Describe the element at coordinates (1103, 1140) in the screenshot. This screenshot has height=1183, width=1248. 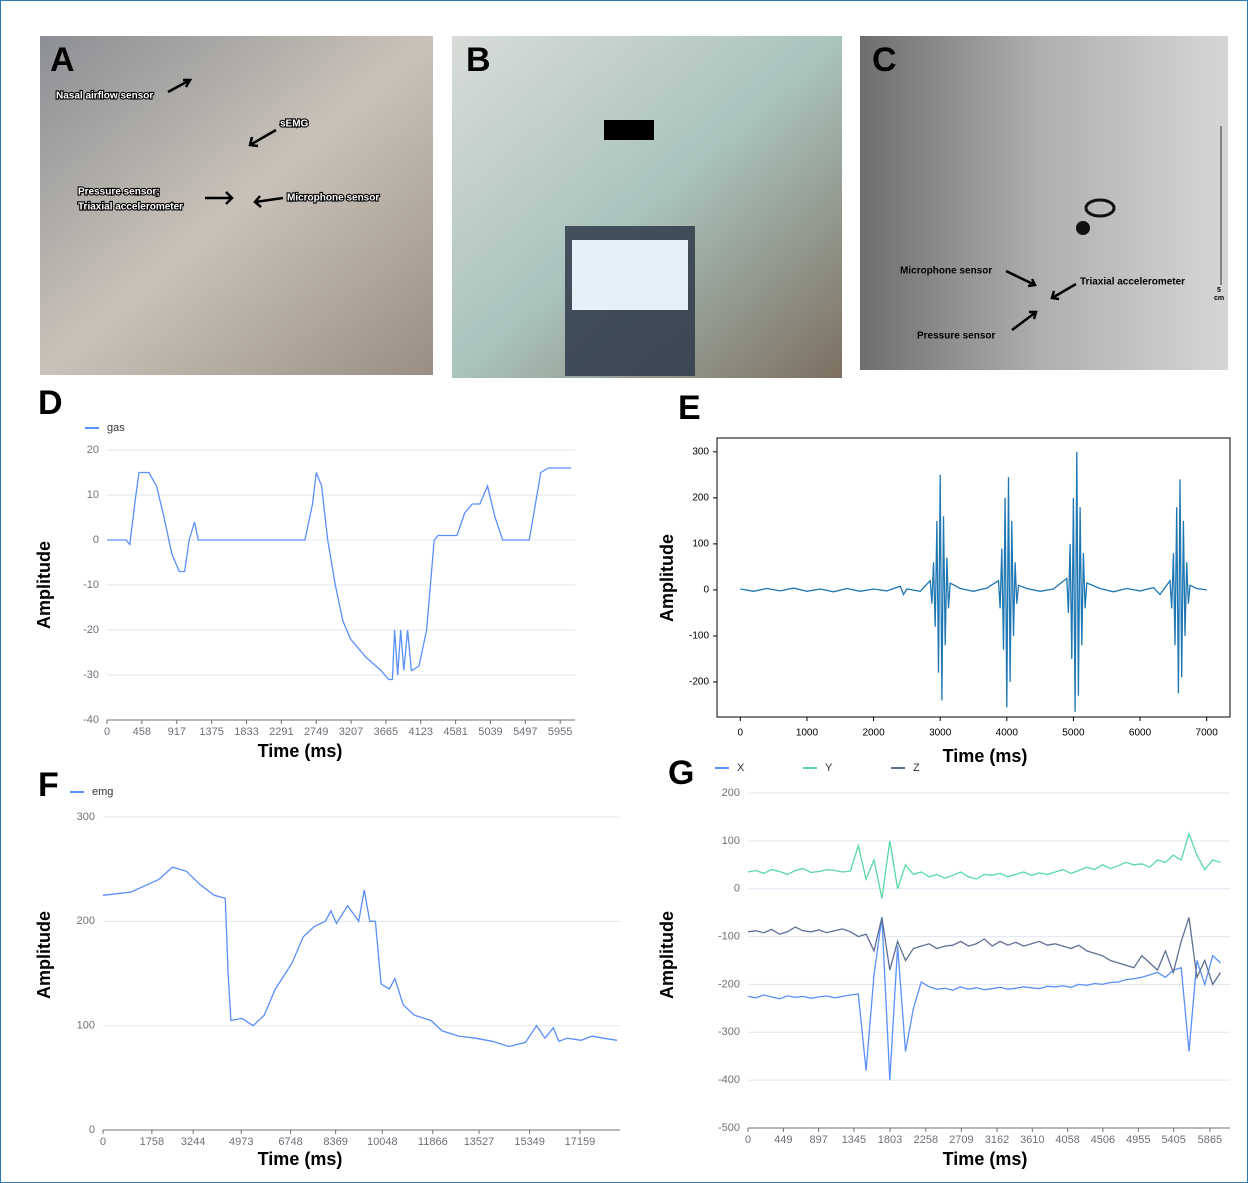
I see `x-tick-label: 4506` at that location.